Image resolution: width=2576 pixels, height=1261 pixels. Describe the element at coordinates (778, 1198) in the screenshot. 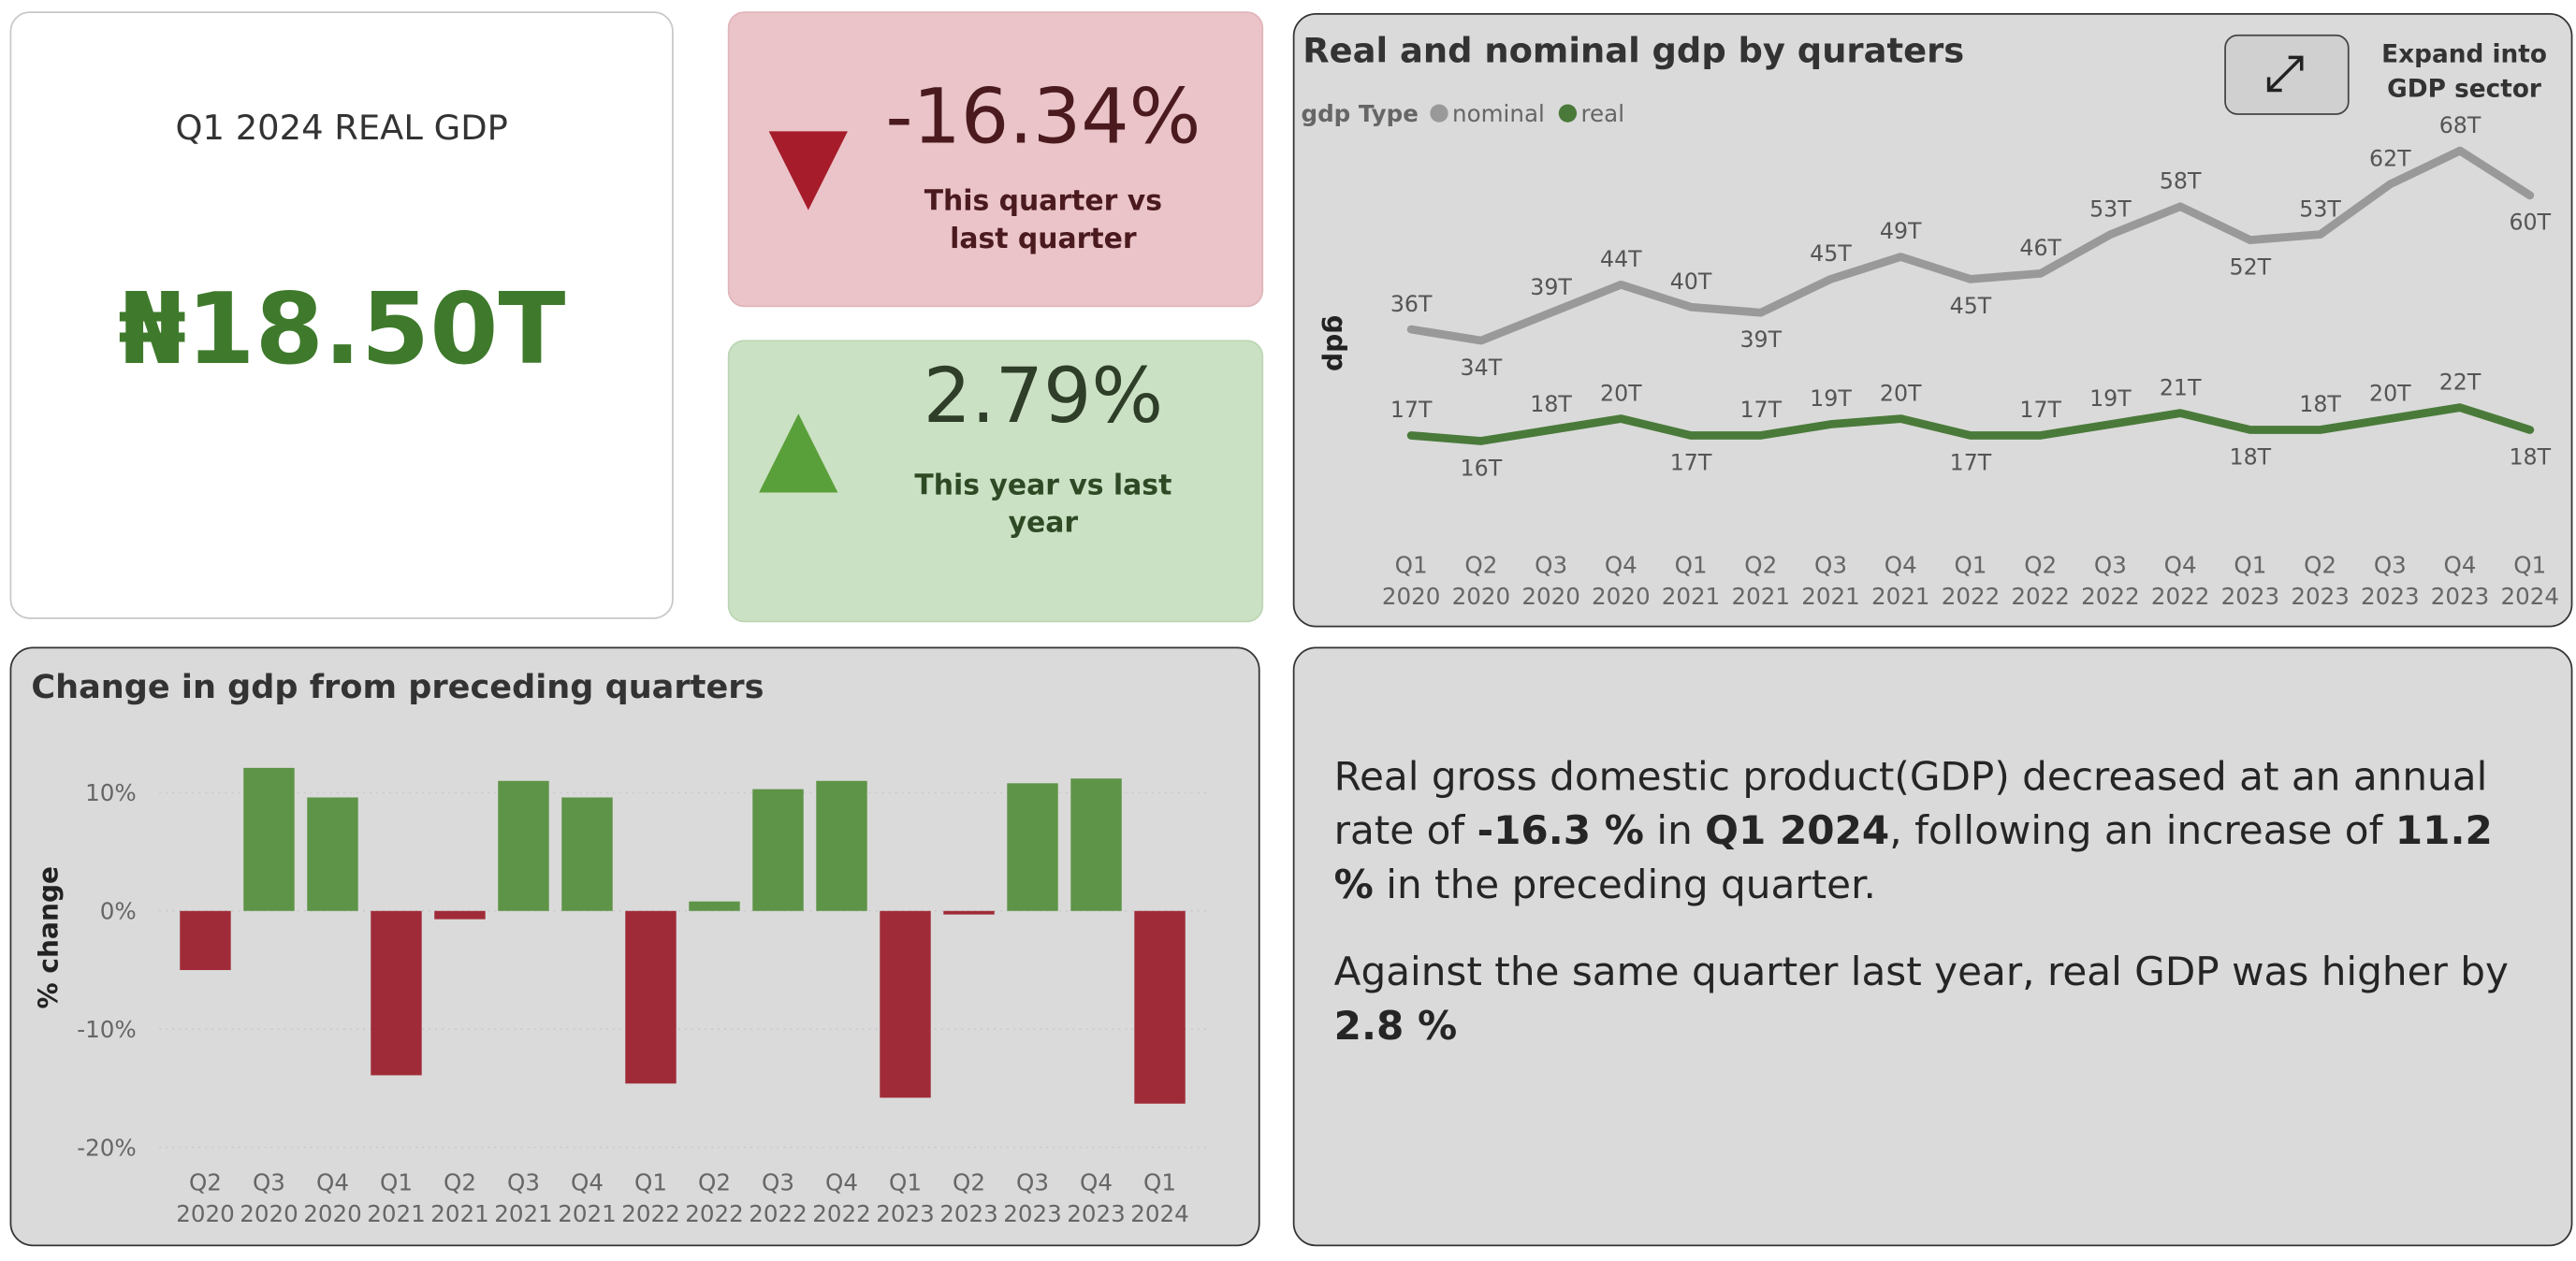

I see `x-tick-label: Q3 2022` at that location.